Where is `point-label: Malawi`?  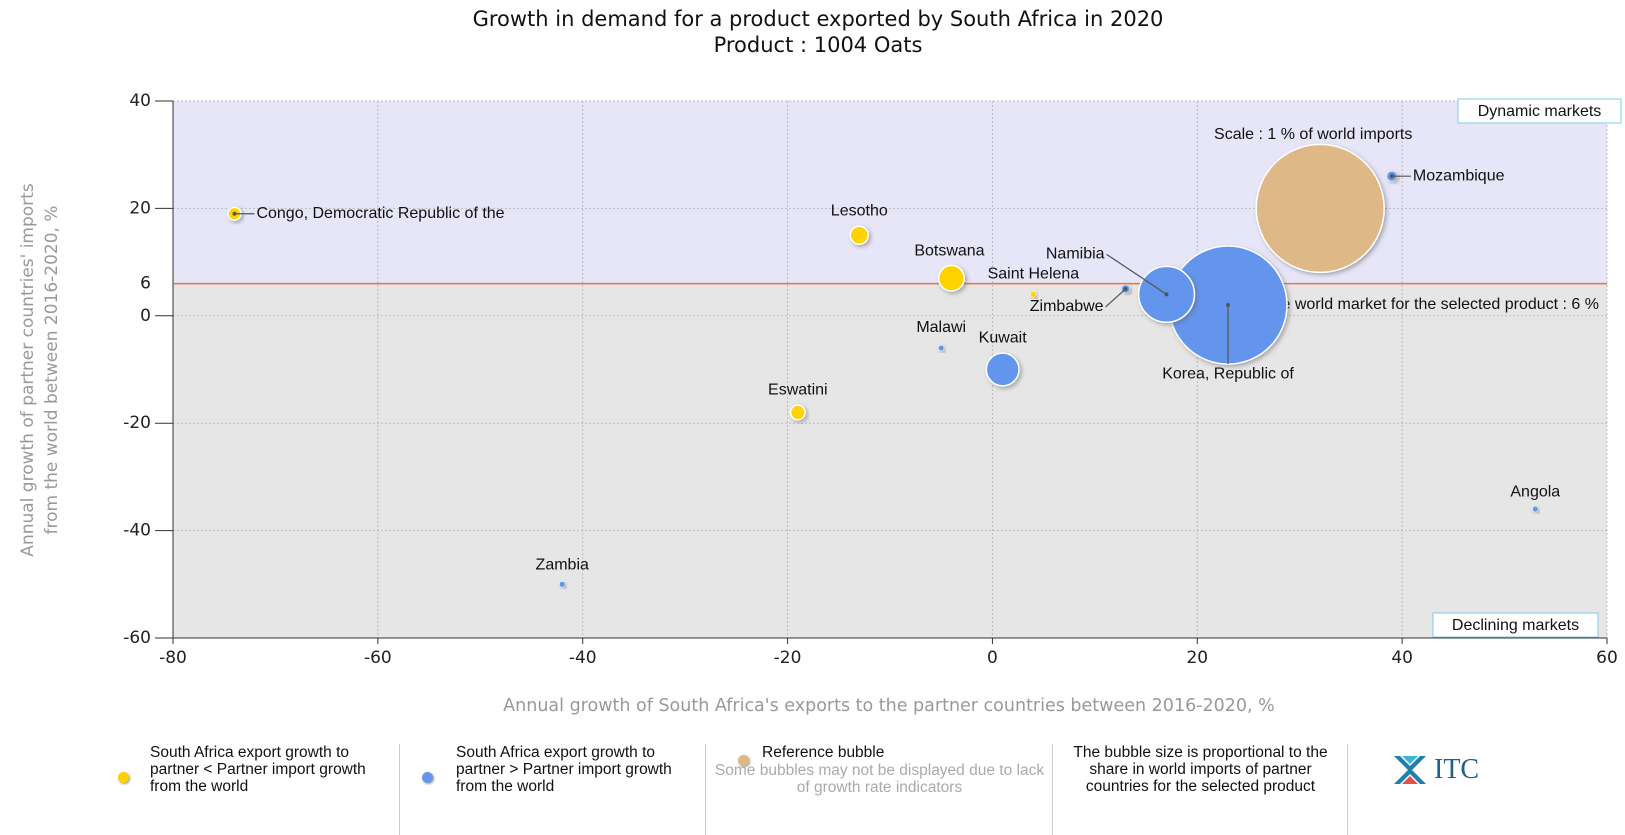 point-label: Malawi is located at coordinates (941, 327).